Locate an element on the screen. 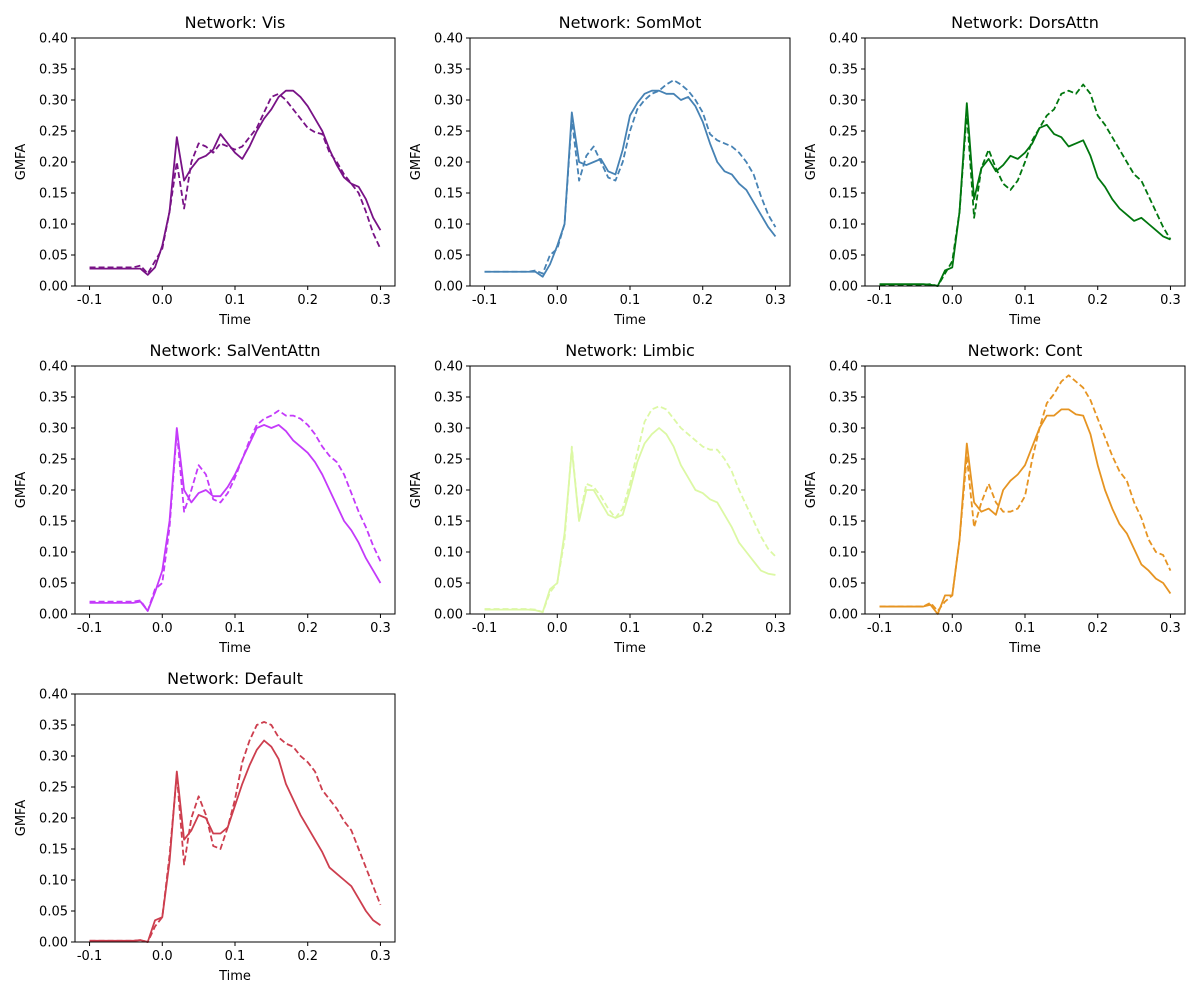 The height and width of the screenshot is (1000, 1200). subplot-title: Network: Default is located at coordinates (235, 678).